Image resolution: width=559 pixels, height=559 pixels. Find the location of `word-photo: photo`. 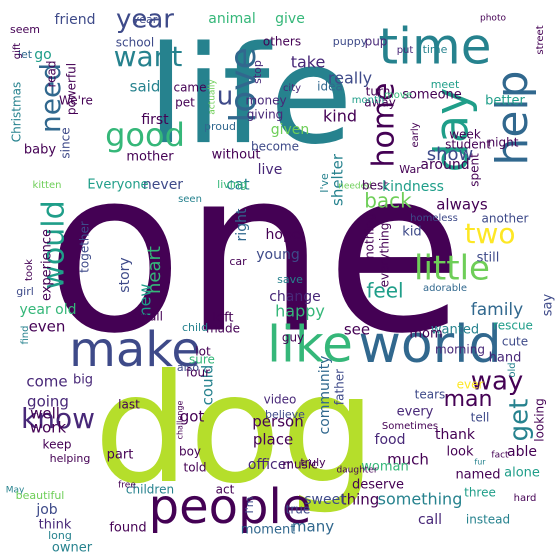

word-photo: photo is located at coordinates (493, 19).